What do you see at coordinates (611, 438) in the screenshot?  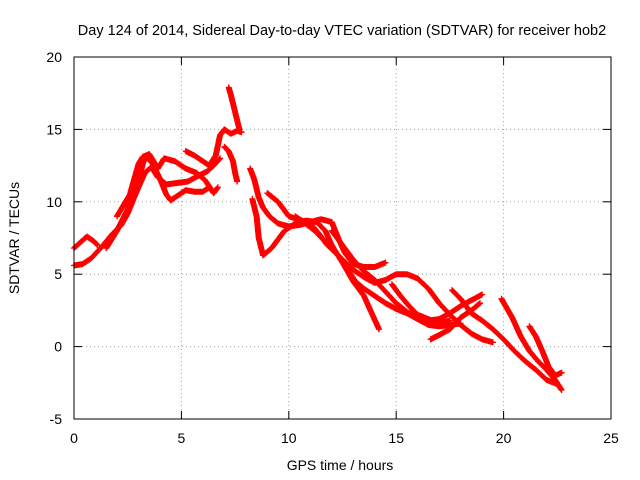 I see `x-tick-label: 25` at bounding box center [611, 438].